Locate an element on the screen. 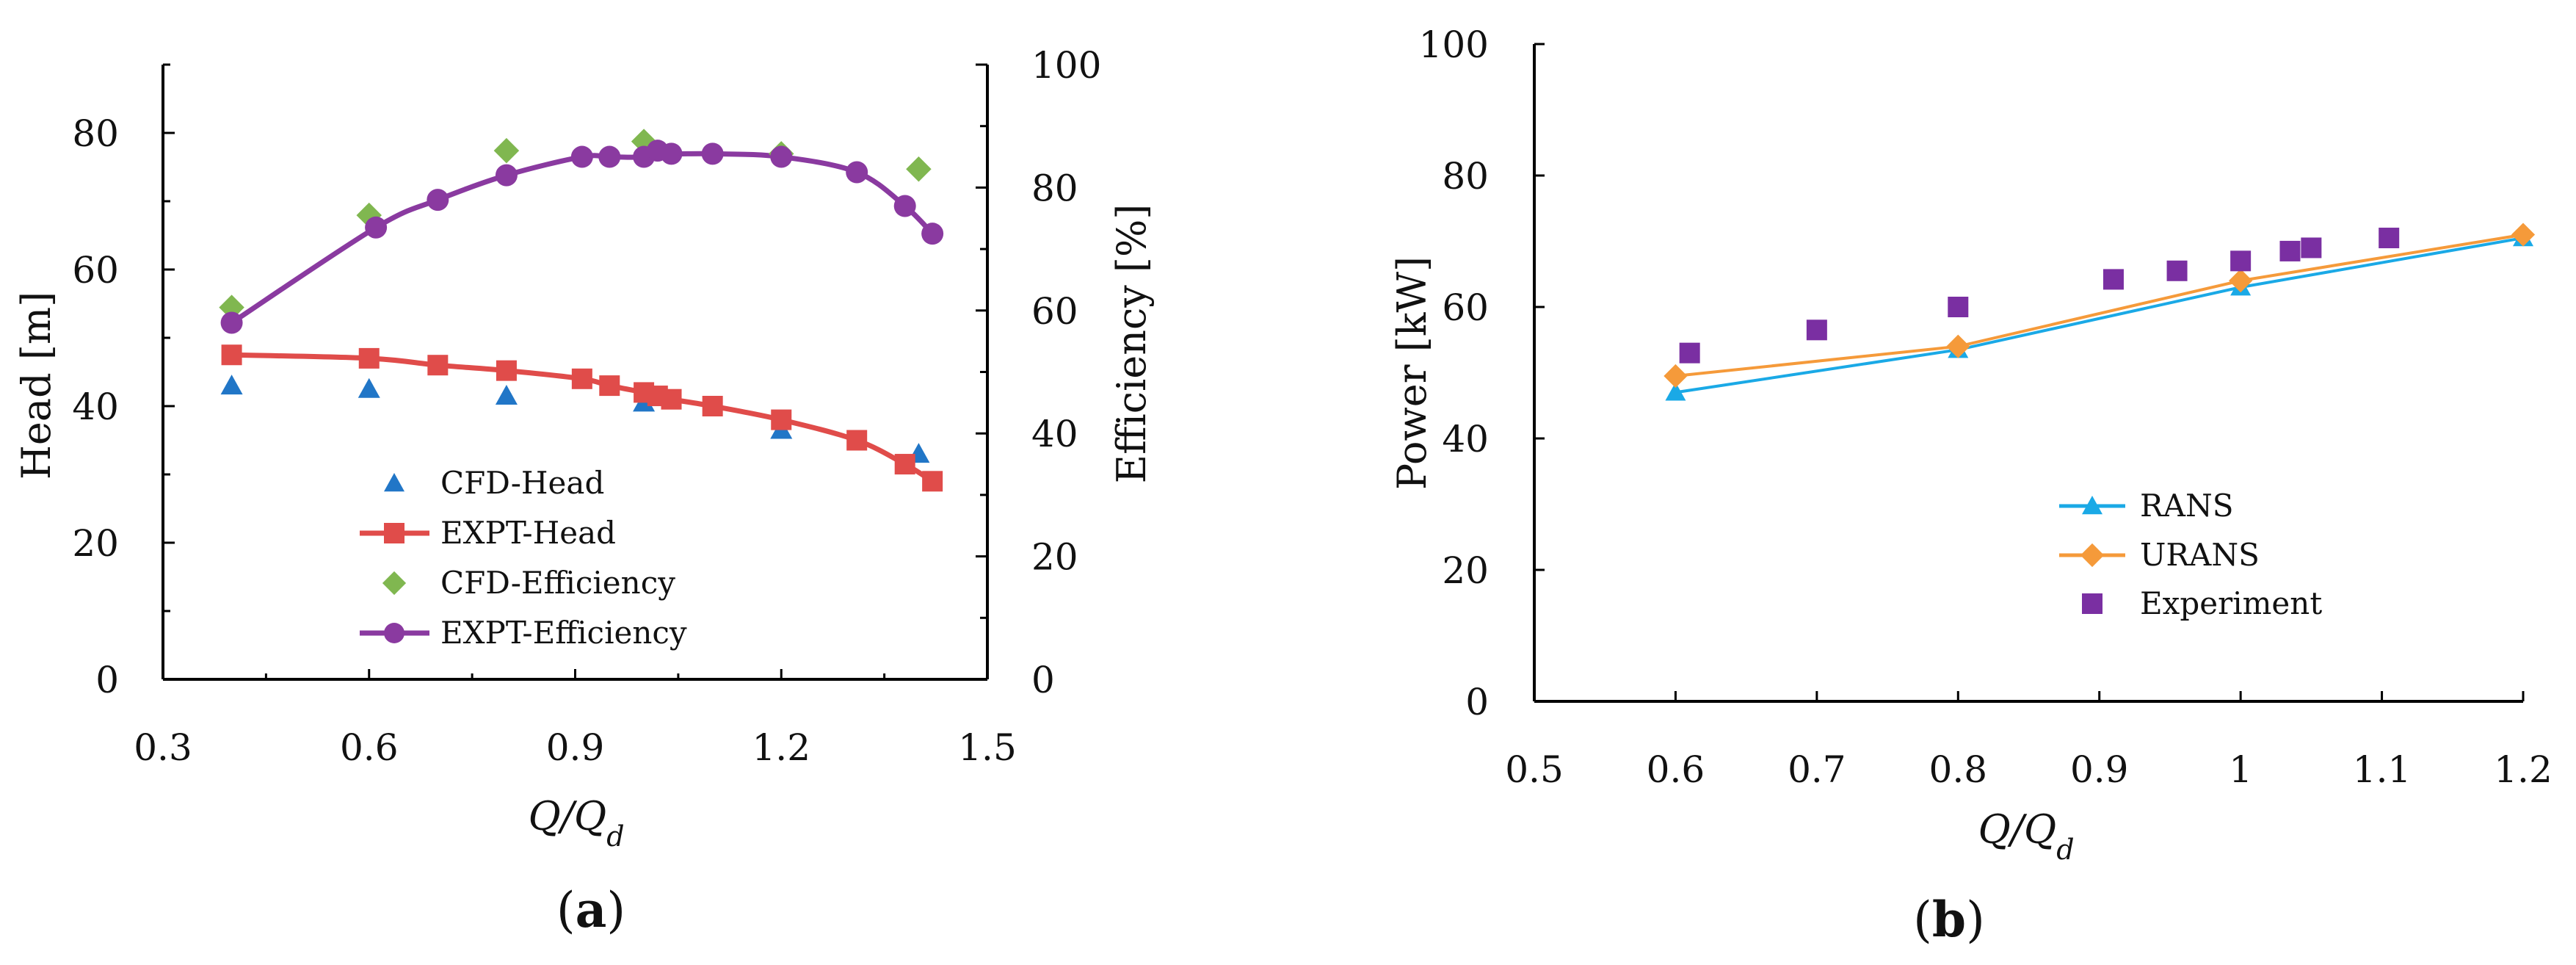 This screenshot has width=2576, height=965. chart-a-y-right-tick-label: 20 is located at coordinates (1055, 557).